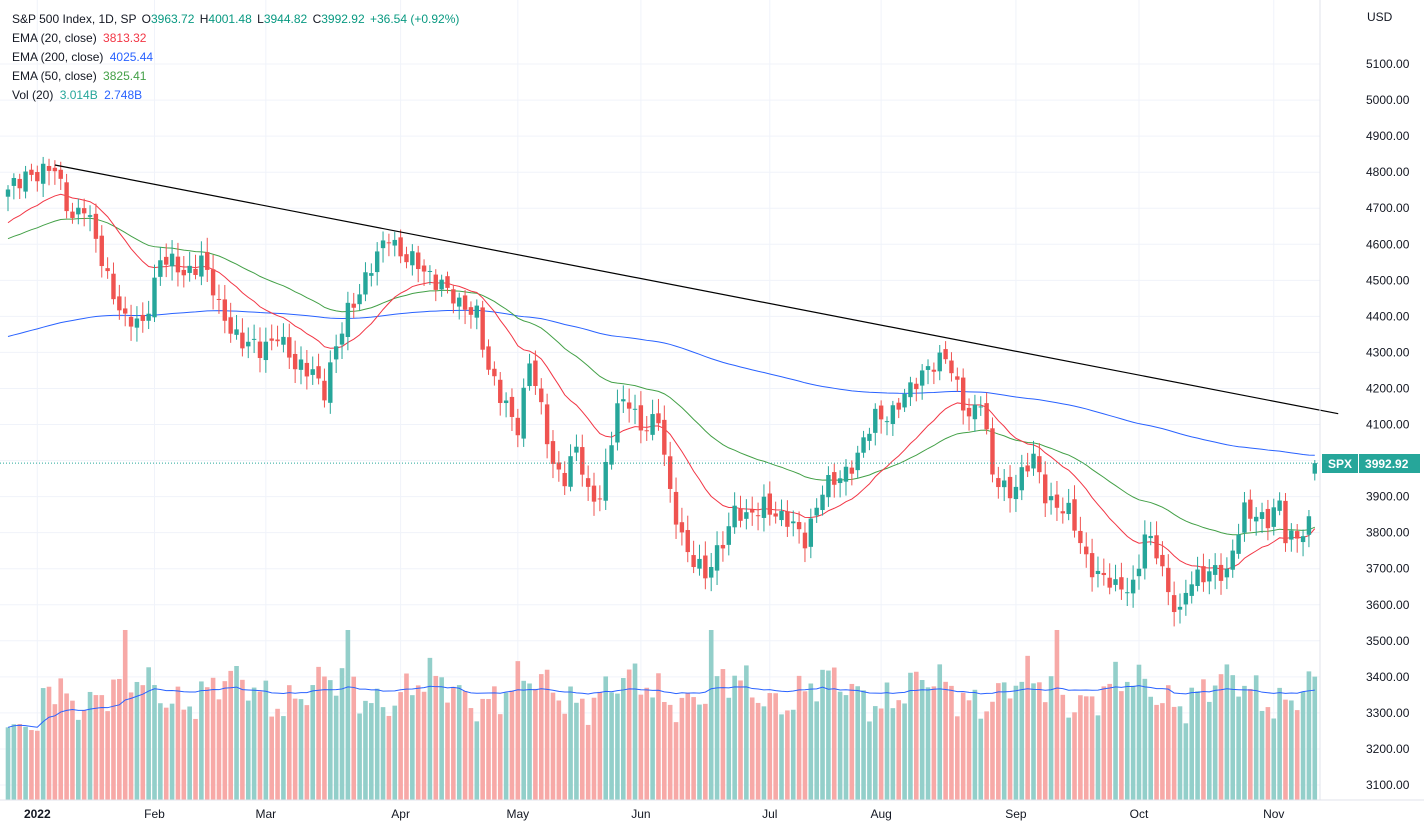  I want to click on indicator-ema20: EMA (20, close) 3813.32, so click(235, 38).